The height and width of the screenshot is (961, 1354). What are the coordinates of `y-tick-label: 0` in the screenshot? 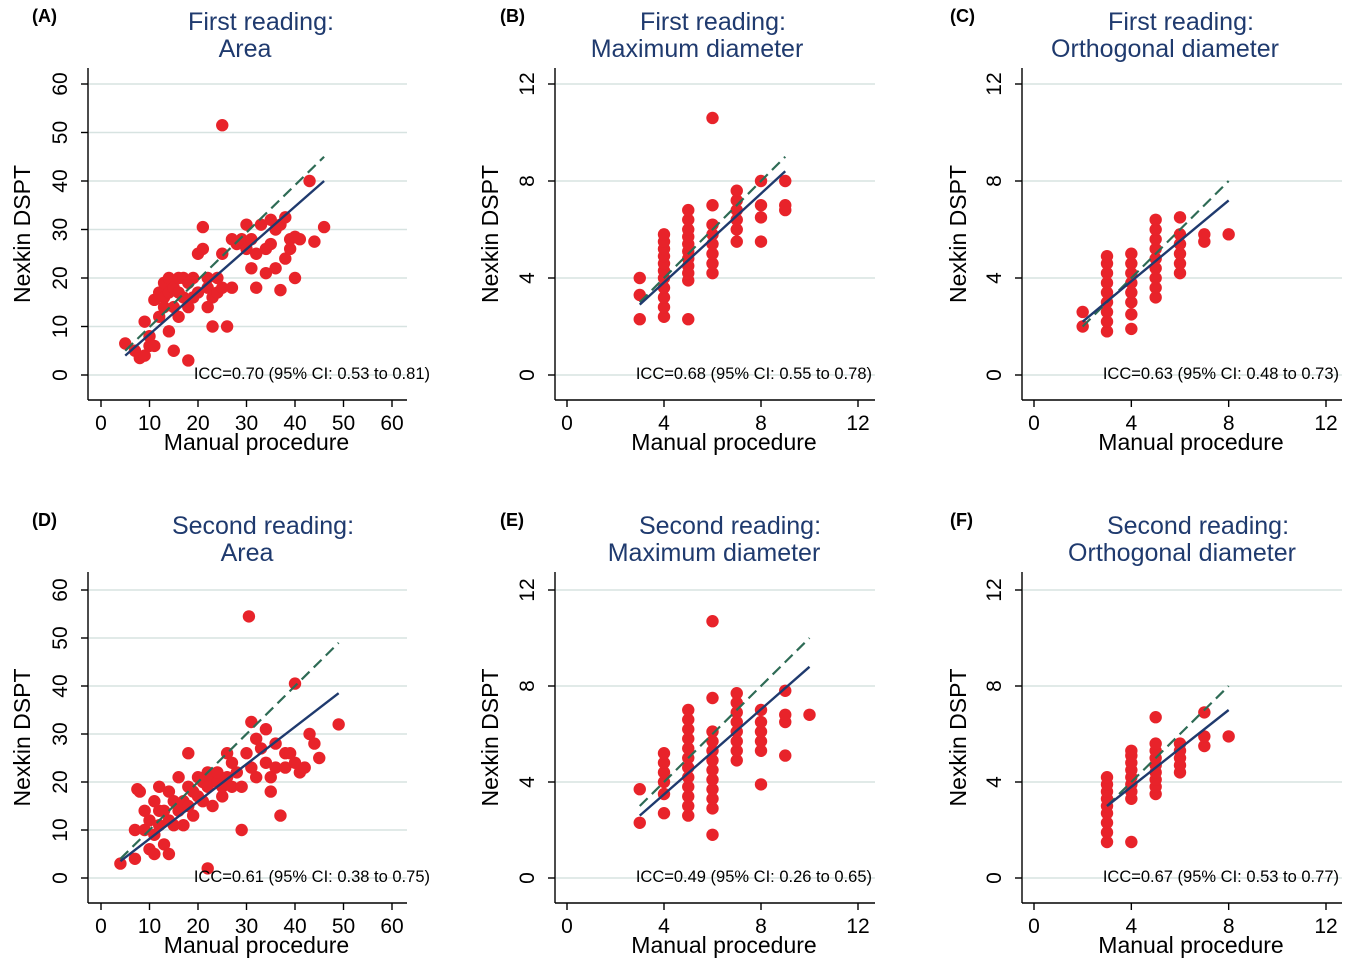 It's located at (60, 375).